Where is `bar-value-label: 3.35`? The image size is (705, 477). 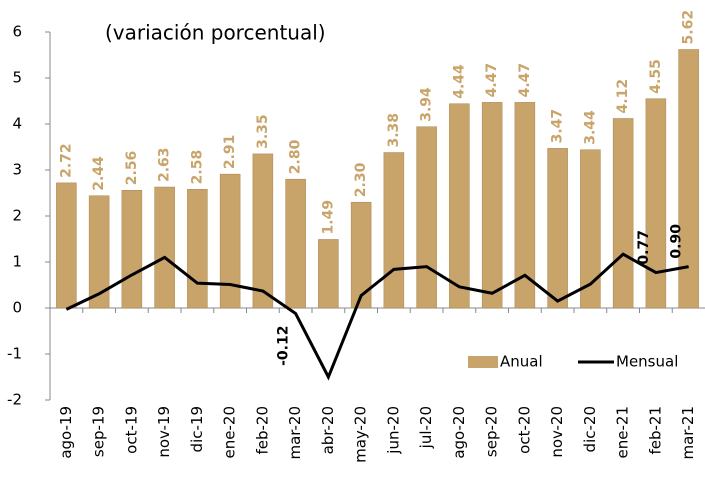 bar-value-label: 3.35 is located at coordinates (263, 131).